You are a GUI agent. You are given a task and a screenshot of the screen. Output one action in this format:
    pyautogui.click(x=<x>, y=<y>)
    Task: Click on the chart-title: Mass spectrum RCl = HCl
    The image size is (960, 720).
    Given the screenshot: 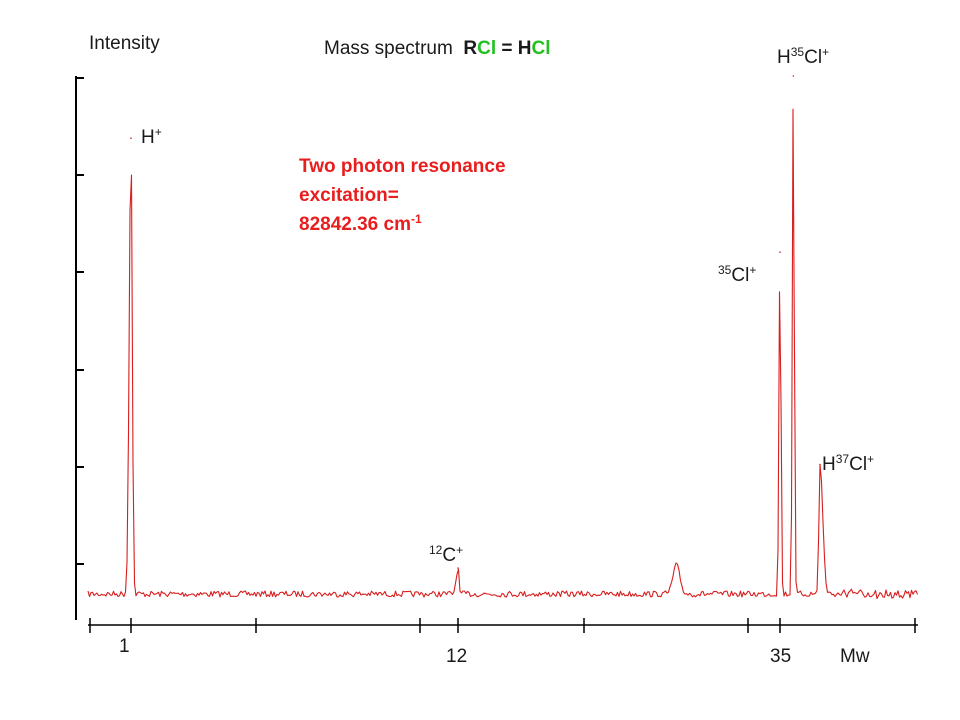 What is the action you would take?
    pyautogui.click(x=437, y=49)
    